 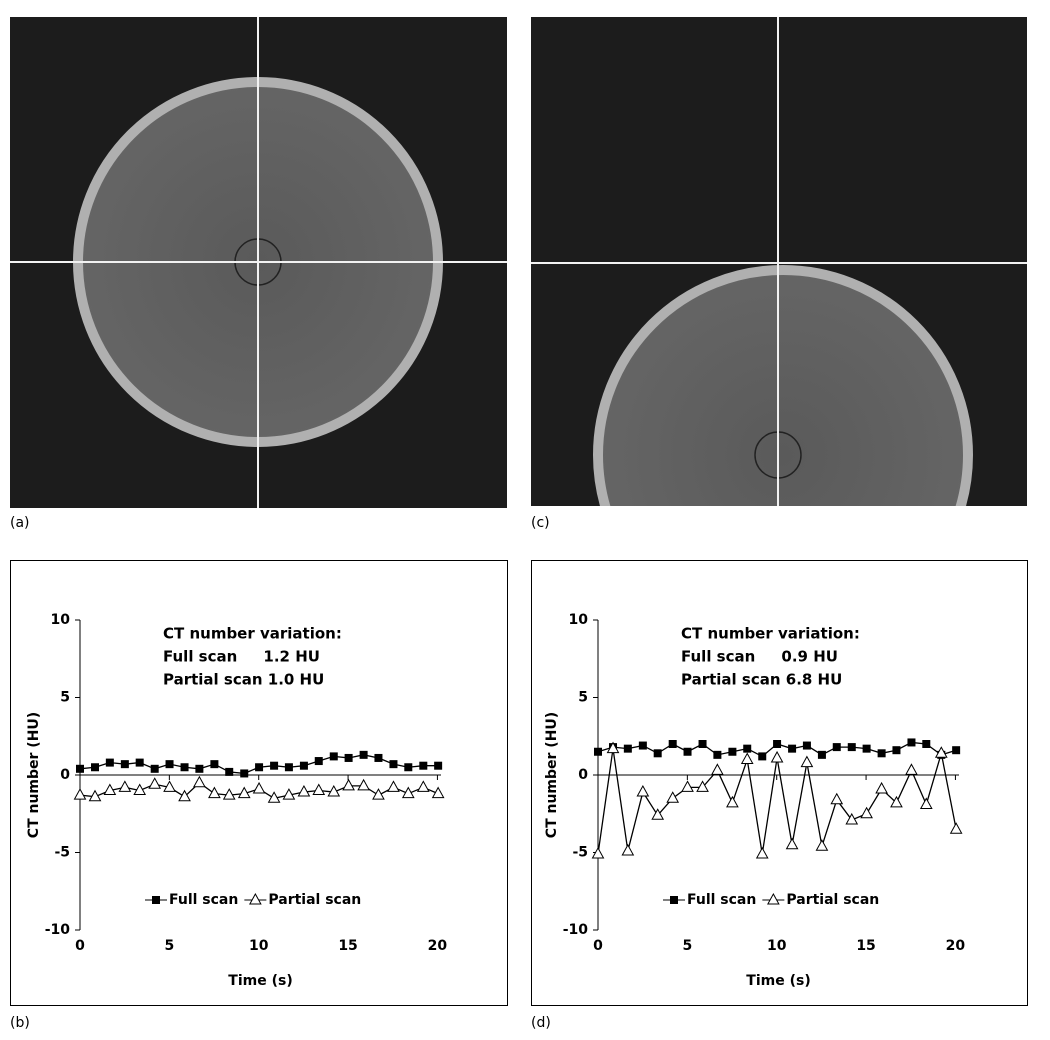 I want to click on y-tick-label: 10, so click(x=579, y=620).